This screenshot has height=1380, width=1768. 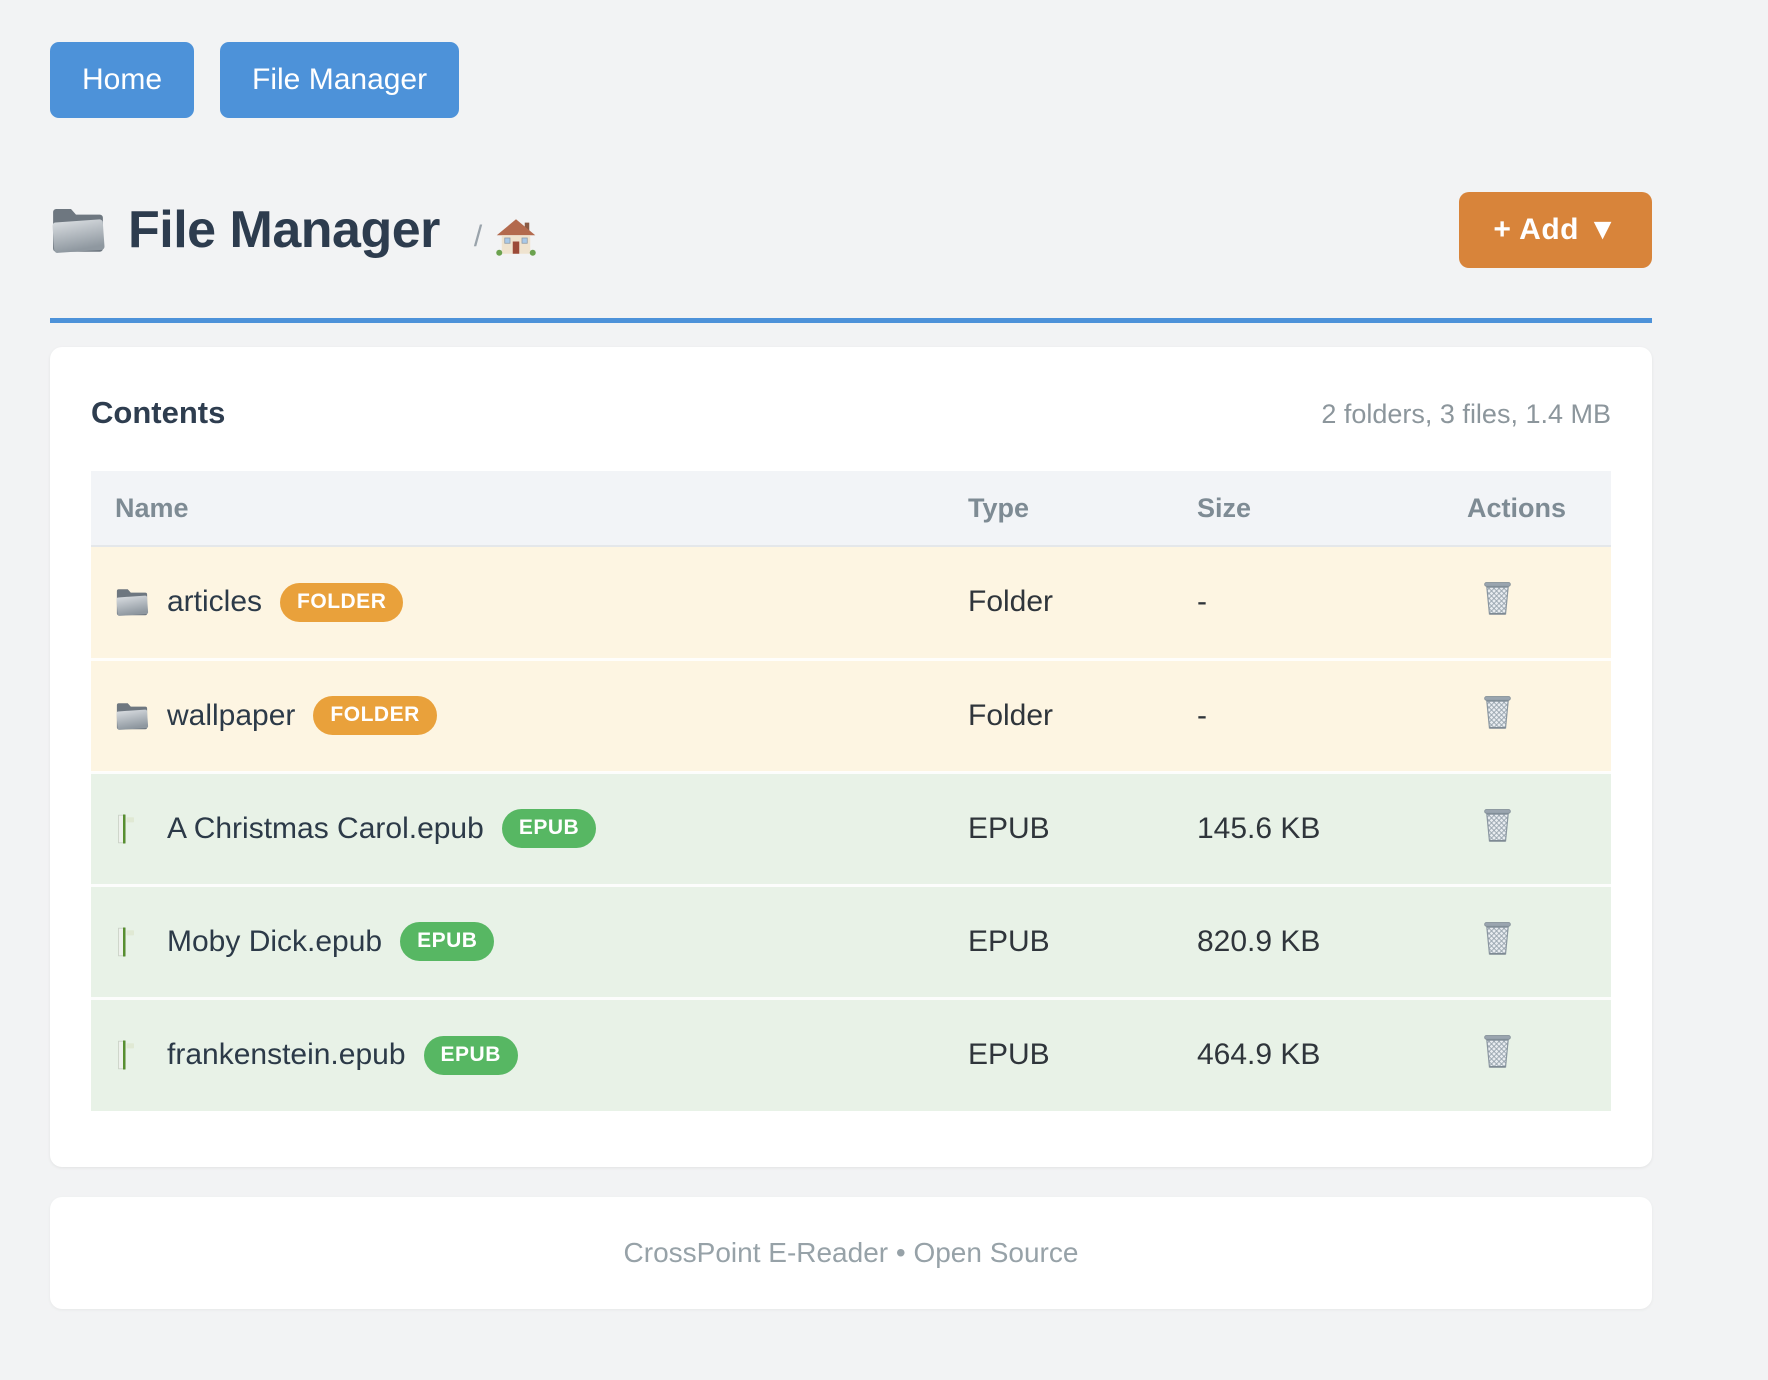 What do you see at coordinates (1308, 1053) in the screenshot?
I see `size-cell: 464.9 KB` at bounding box center [1308, 1053].